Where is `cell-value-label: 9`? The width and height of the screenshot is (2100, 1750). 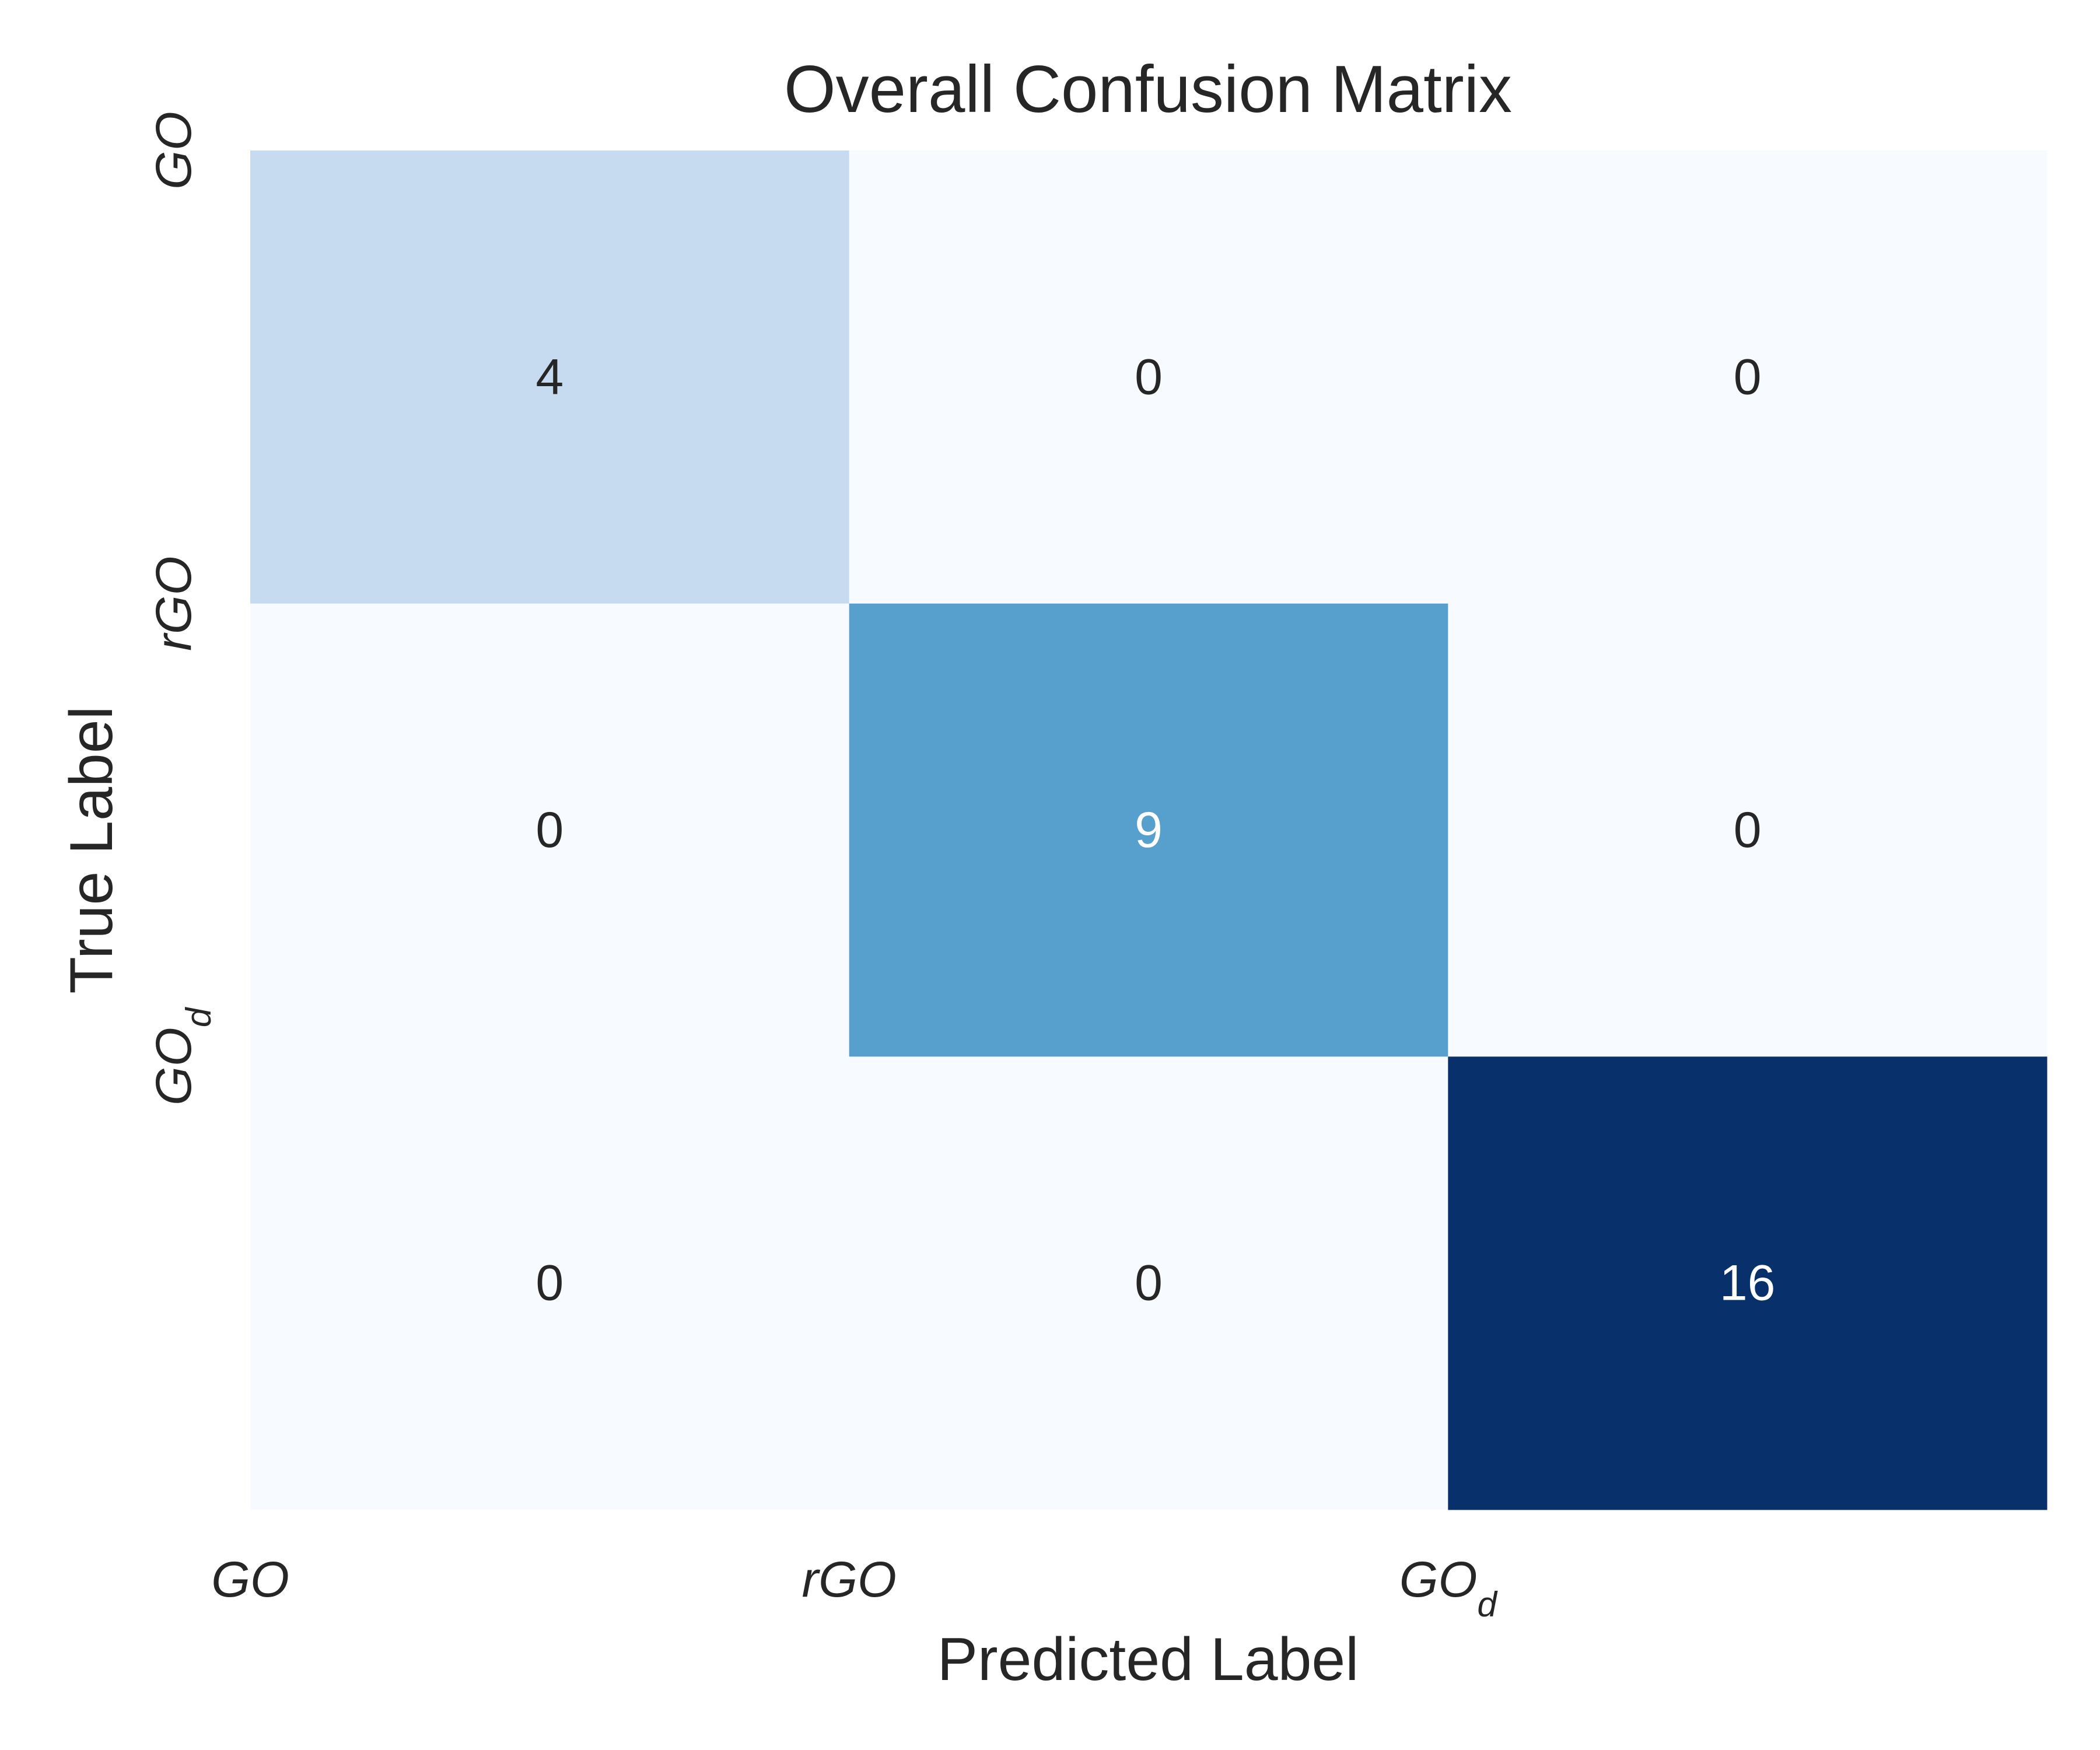 cell-value-label: 9 is located at coordinates (1149, 830).